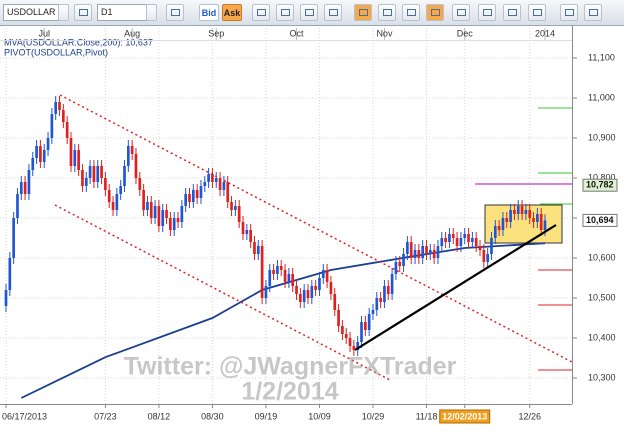 Image resolution: width=624 pixels, height=432 pixels. I want to click on bid-button: Bid, so click(209, 12).